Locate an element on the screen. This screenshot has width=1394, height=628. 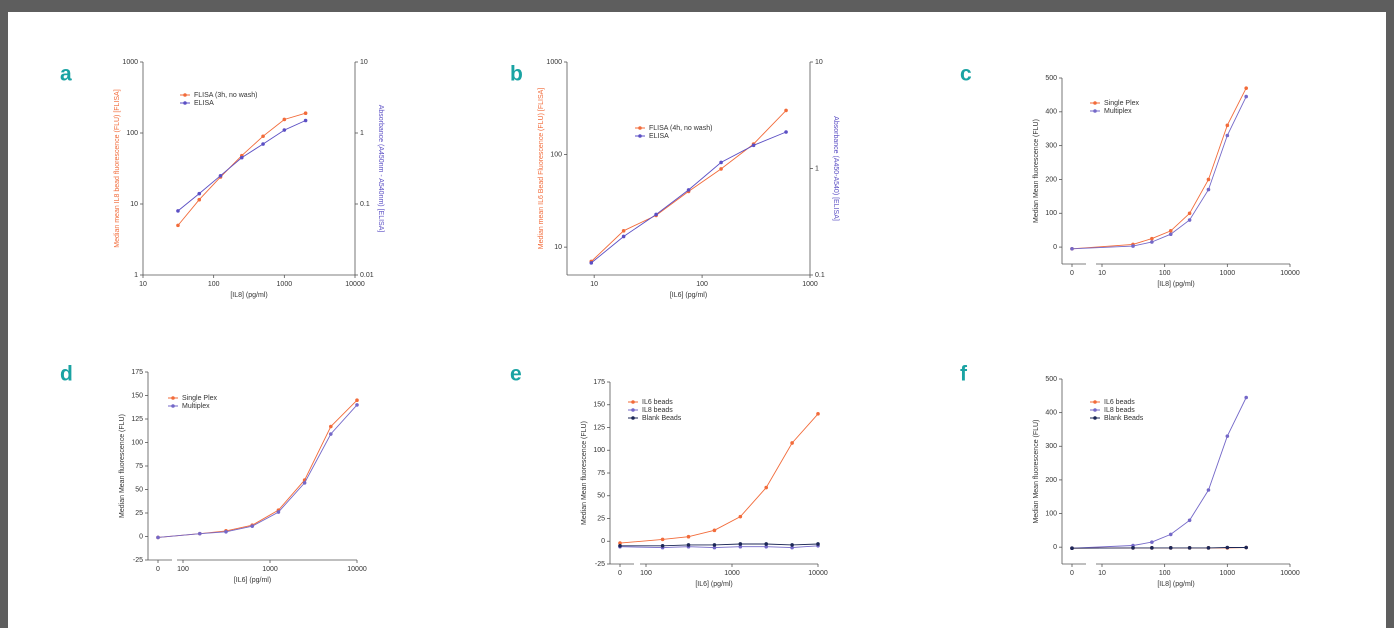
y2-axis-label: Absorbance (A450-A540) [ELISA] is located at coordinates (835, 168).